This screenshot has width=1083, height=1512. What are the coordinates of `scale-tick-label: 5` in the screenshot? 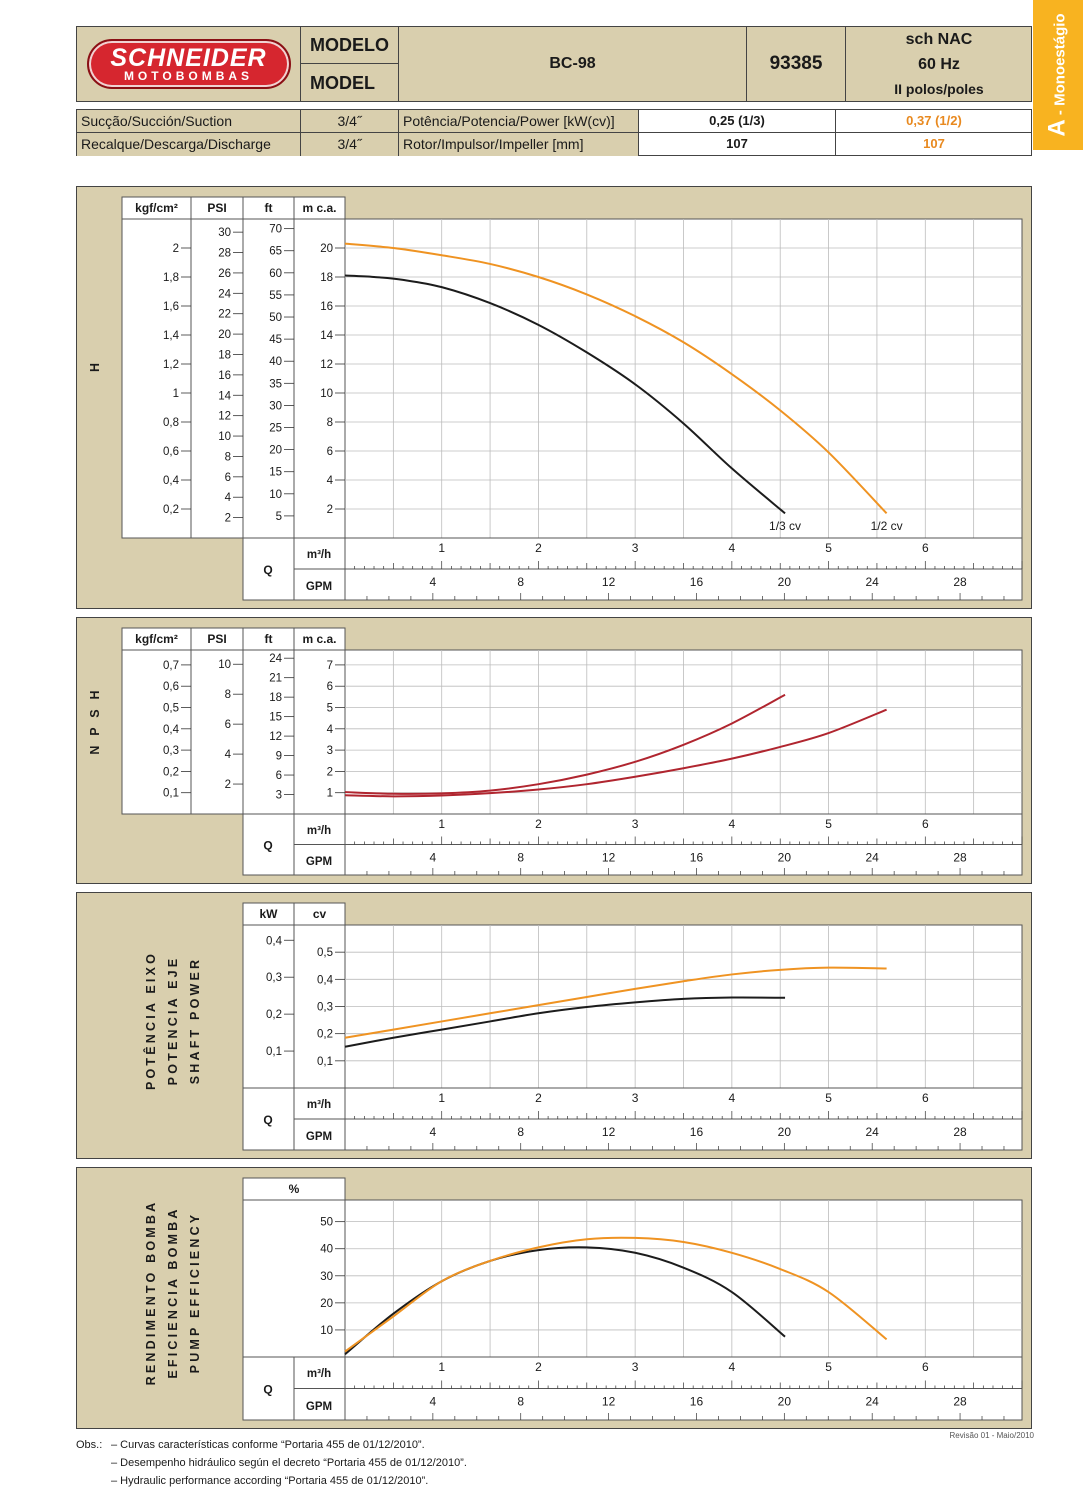 It's located at (279, 517).